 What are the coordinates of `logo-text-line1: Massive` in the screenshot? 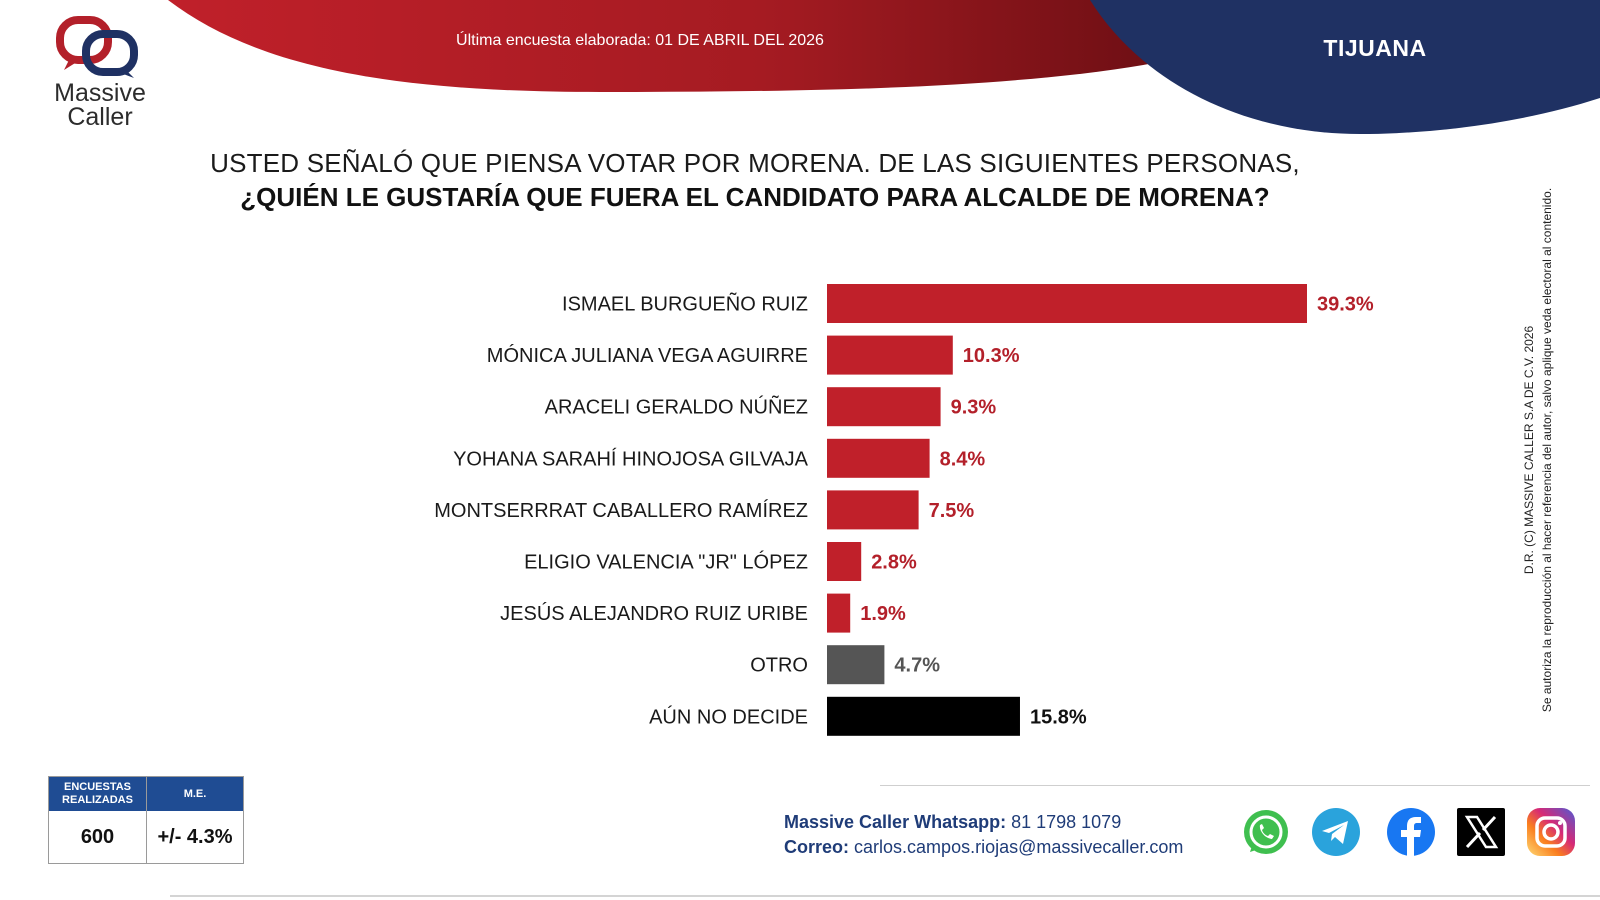 It's located at (100, 93).